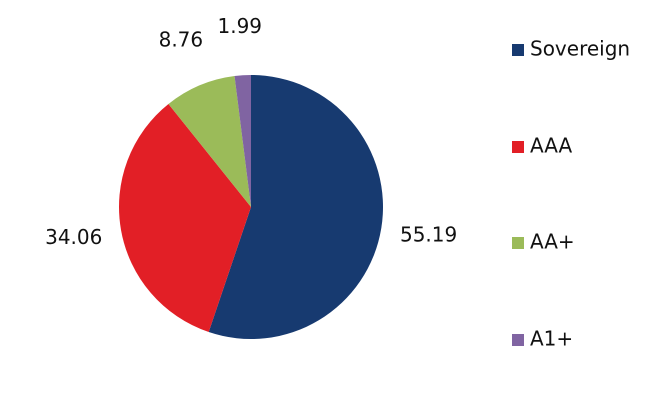 The height and width of the screenshot is (405, 654). Describe the element at coordinates (551, 146) in the screenshot. I see `legend-label: AAA` at that location.